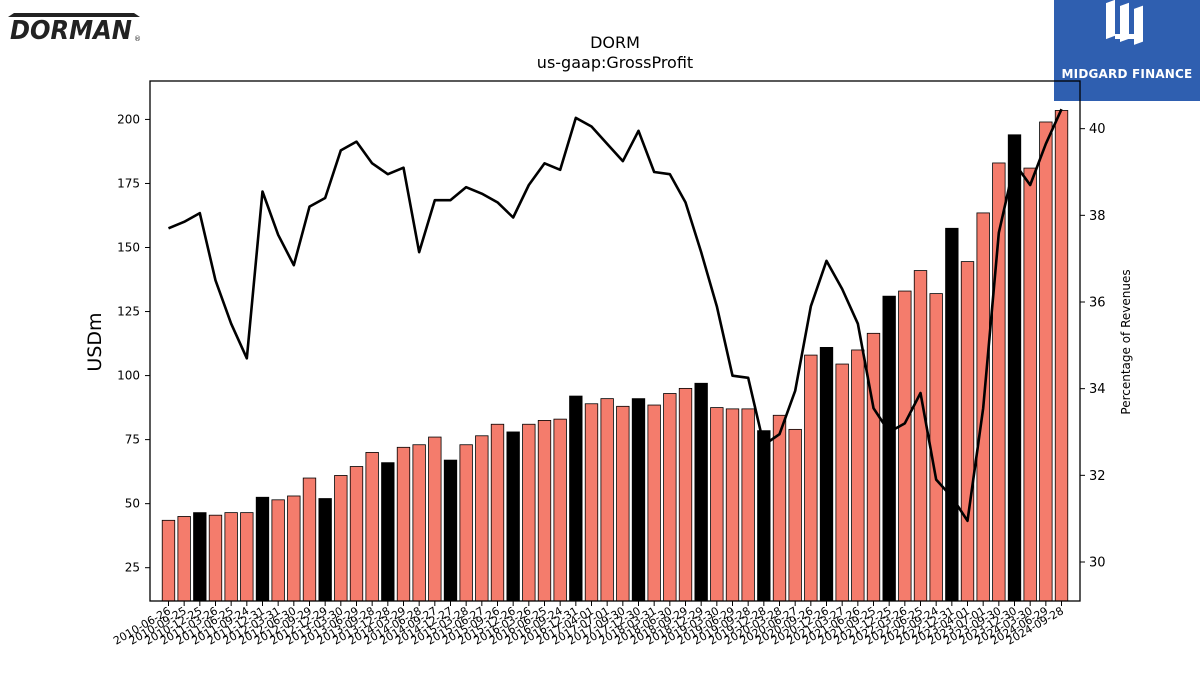 Image resolution: width=1200 pixels, height=675 pixels. Describe the element at coordinates (1127, 74) in the screenshot. I see `midgard-finance-brand-text: MIDGARD FINANCE` at that location.